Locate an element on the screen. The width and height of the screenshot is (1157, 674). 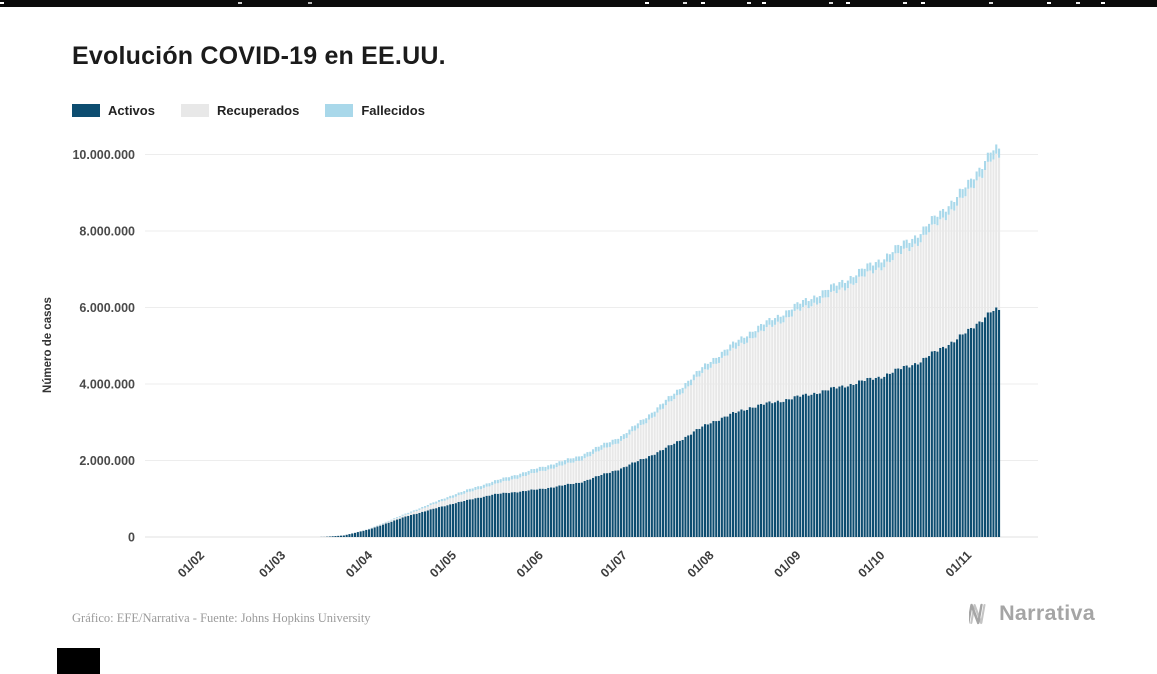
narrativa-logo: Narrativa is located at coordinates (1032, 613).